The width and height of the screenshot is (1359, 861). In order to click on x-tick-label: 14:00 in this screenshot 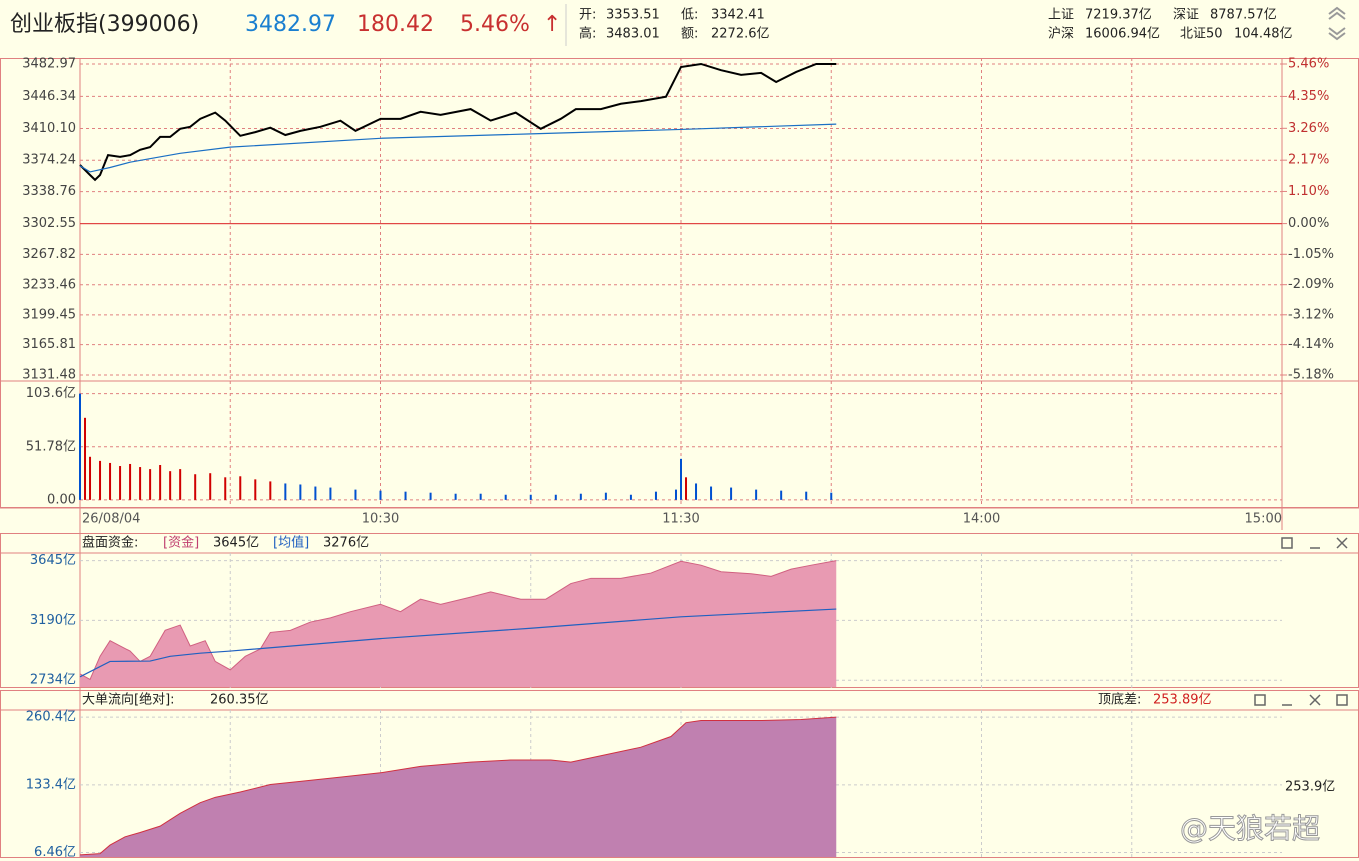, I will do `click(981, 519)`.